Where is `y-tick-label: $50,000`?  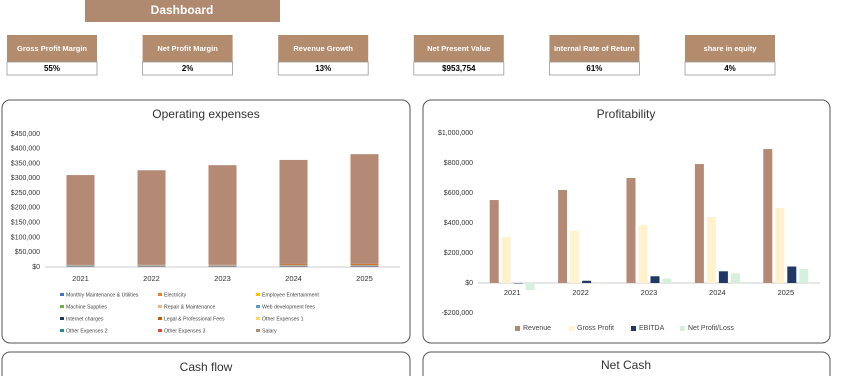 y-tick-label: $50,000 is located at coordinates (27, 252).